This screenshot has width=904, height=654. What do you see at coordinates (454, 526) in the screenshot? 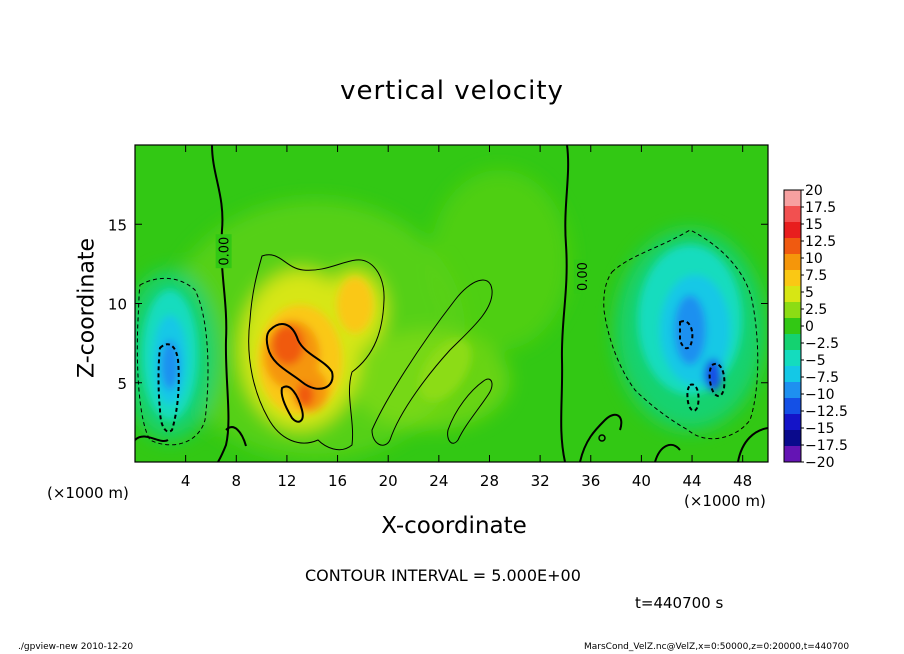
I see `x-axis-label: X-coordinate` at bounding box center [454, 526].